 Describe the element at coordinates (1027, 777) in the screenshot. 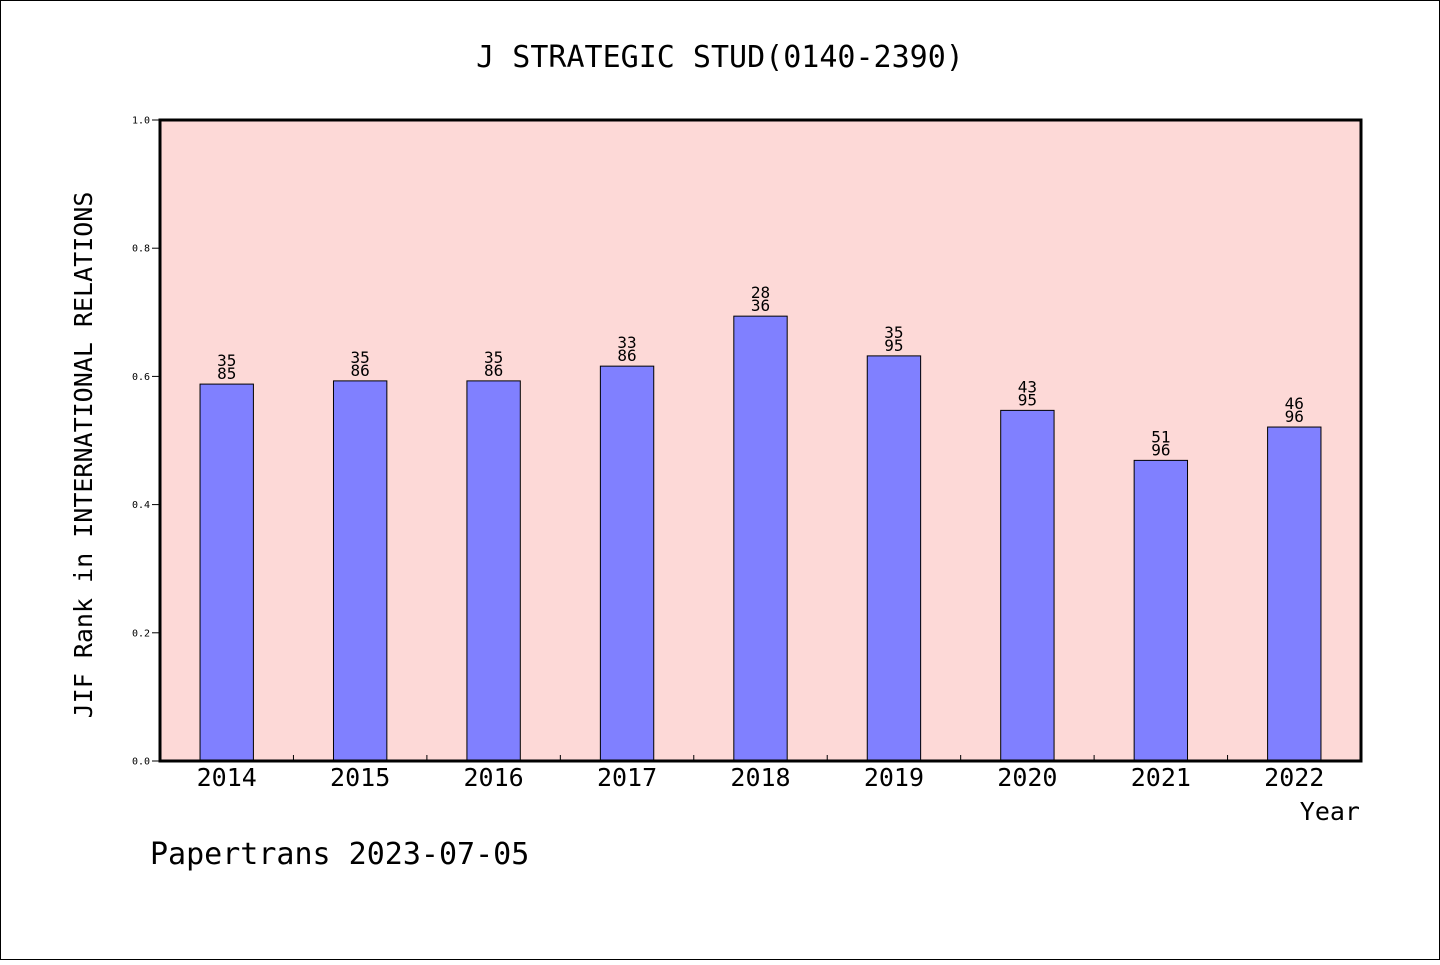

I see `x-tick-label: 2020` at that location.